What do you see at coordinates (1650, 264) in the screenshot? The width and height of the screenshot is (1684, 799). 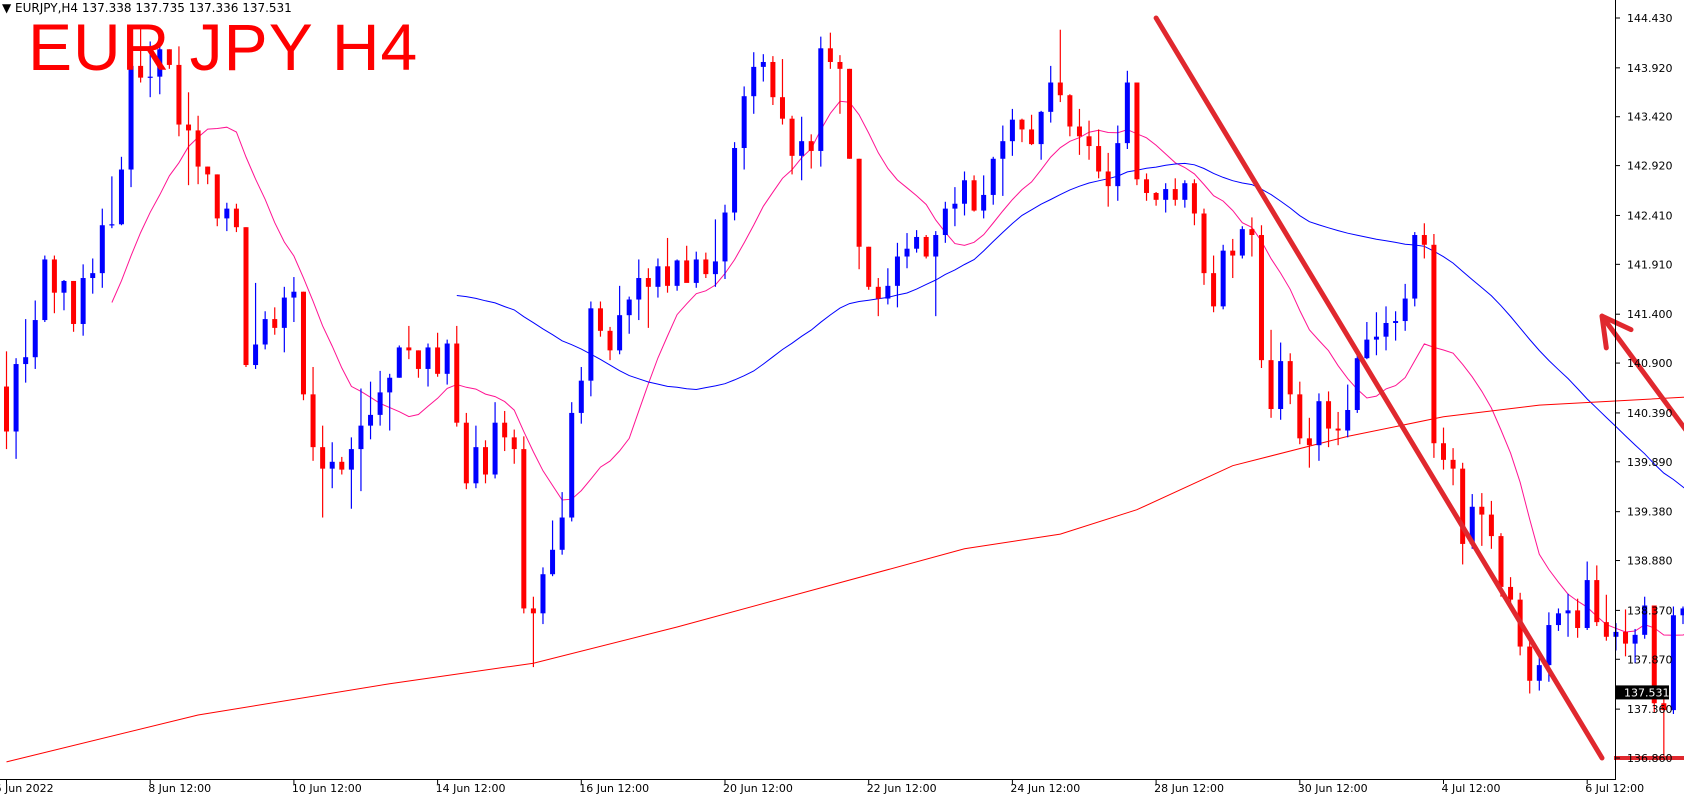 I see `price-tick-label: 141.910` at bounding box center [1650, 264].